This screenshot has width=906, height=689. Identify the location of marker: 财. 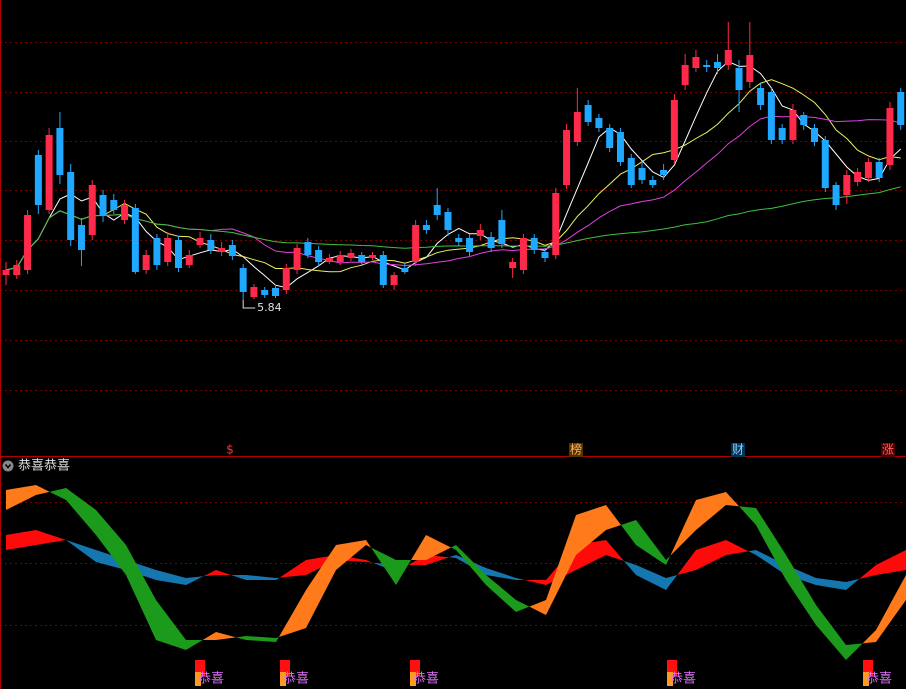
(738, 450).